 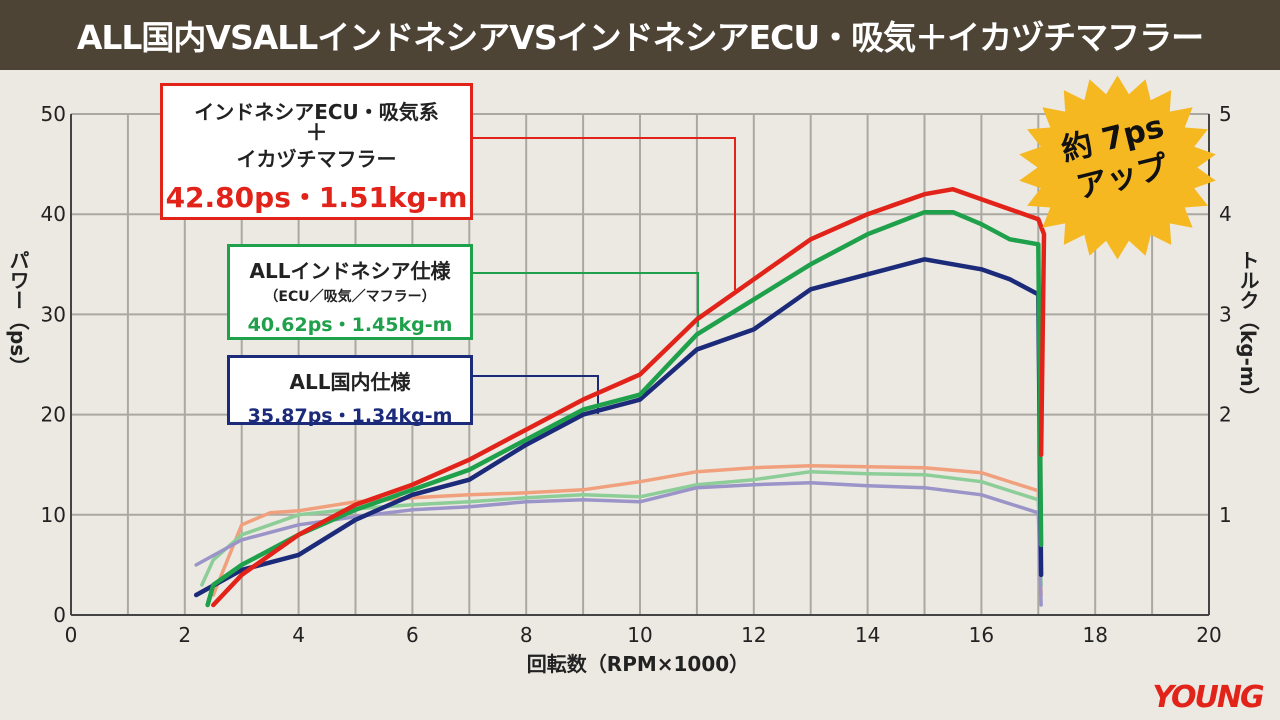 What do you see at coordinates (1225, 515) in the screenshot?
I see `y-right-tick-label: 1` at bounding box center [1225, 515].